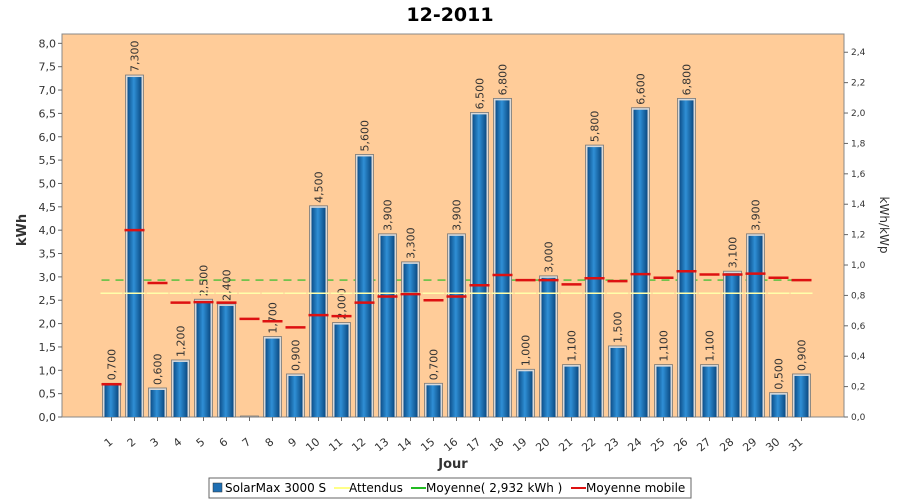 The height and width of the screenshot is (504, 900). What do you see at coordinates (48, 347) in the screenshot?
I see `y-tick-label: 1,5` at bounding box center [48, 347].